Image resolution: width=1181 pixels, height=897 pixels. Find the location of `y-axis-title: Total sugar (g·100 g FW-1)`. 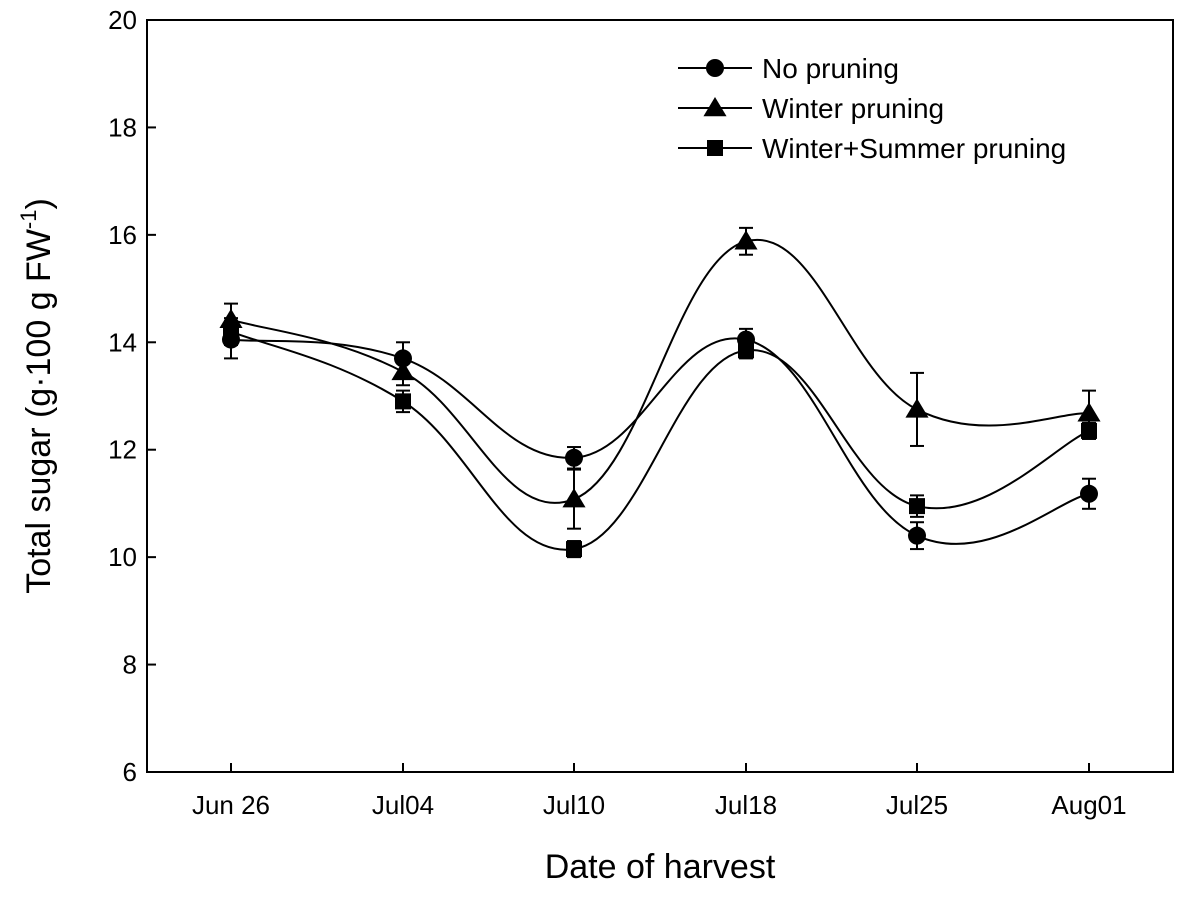

y-axis-title: Total sugar (g·100 g FW-1) is located at coordinates (37, 396).